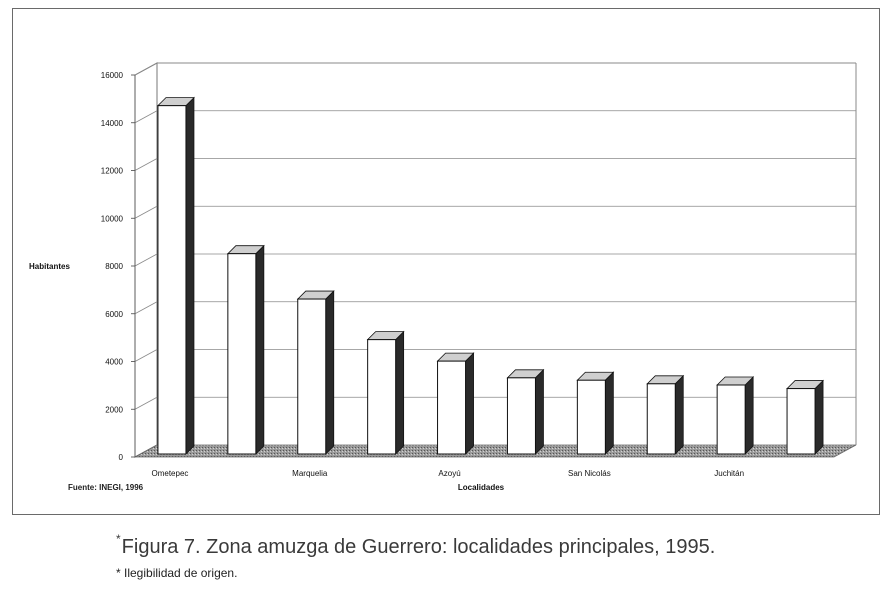 Image resolution: width=890 pixels, height=590 pixels. I want to click on y-tick-label: 4000, so click(114, 362).